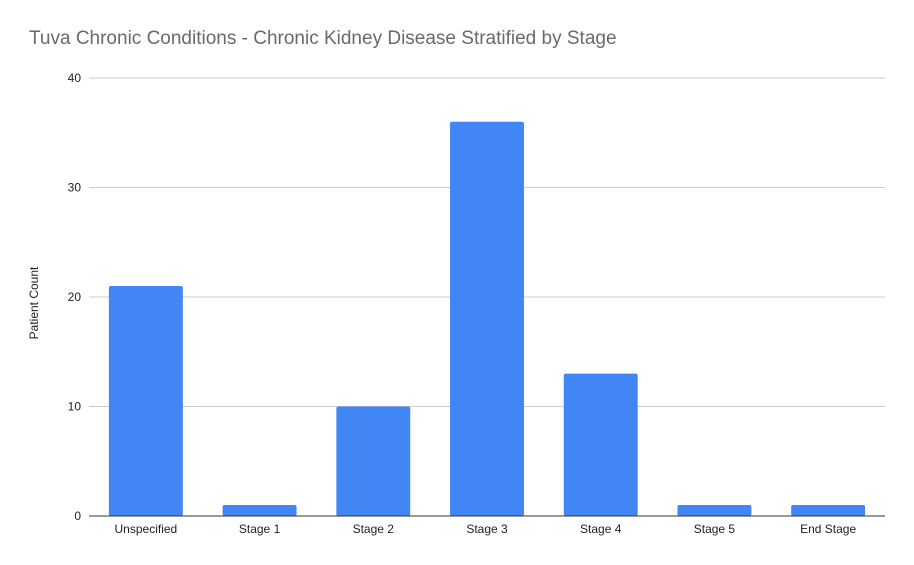 This screenshot has height=565, width=914. What do you see at coordinates (34, 302) in the screenshot?
I see `y-axis-label: Patient Count` at bounding box center [34, 302].